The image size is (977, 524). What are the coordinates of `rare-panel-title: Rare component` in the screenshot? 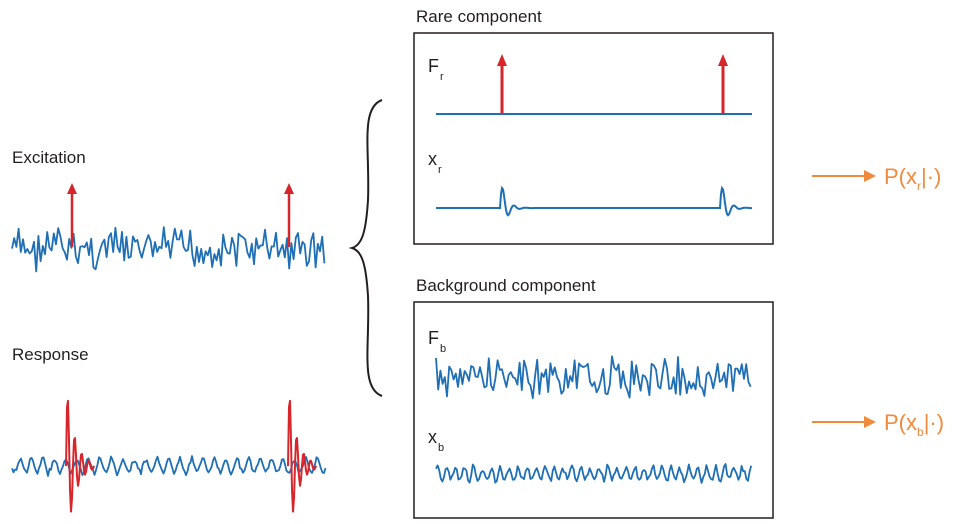 It's located at (479, 16).